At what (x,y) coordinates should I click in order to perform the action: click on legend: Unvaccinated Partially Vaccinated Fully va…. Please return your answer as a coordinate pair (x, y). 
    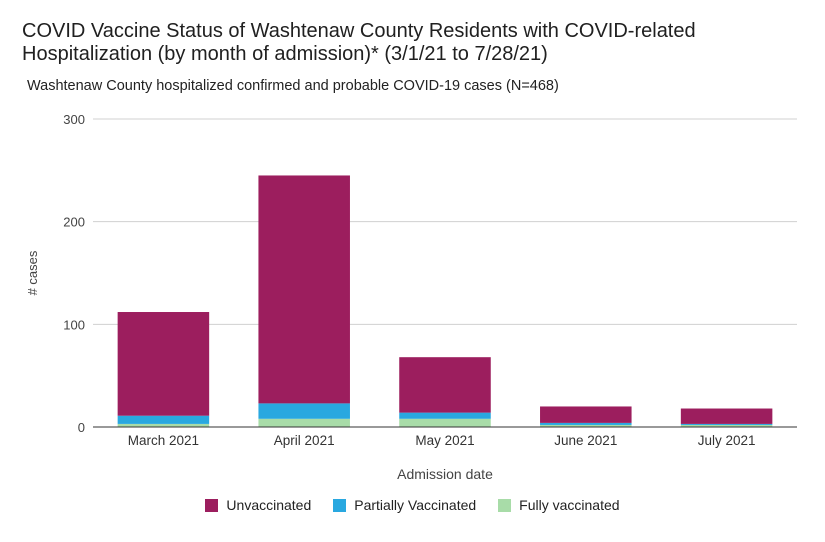
    Looking at the image, I should click on (412, 505).